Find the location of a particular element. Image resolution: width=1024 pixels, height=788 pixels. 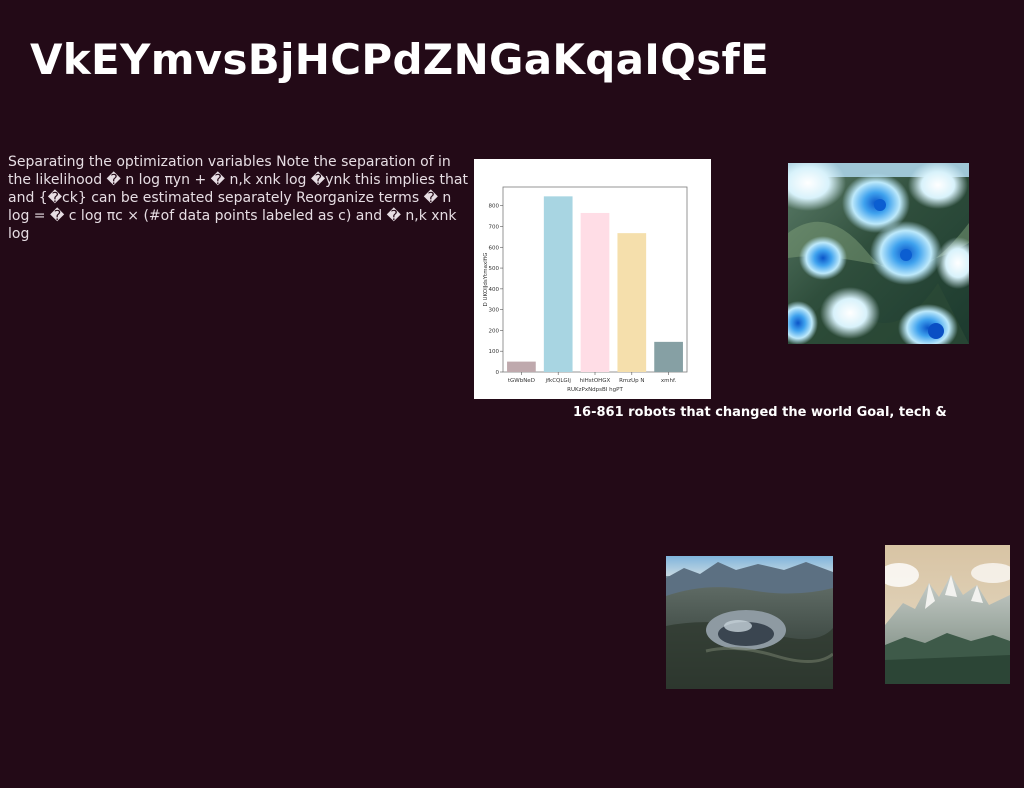

flowers-photo is located at coordinates (878, 253).